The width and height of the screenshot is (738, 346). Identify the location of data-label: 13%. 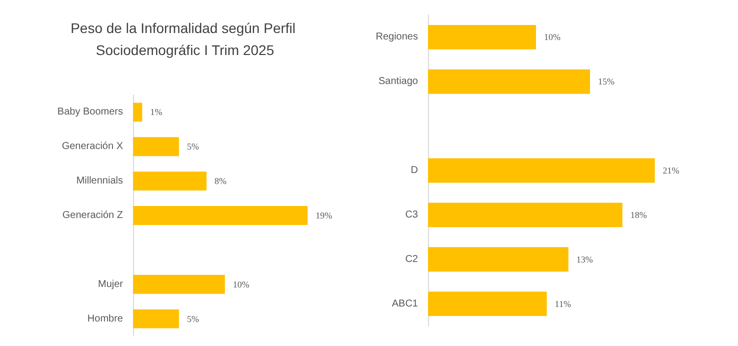
(585, 259).